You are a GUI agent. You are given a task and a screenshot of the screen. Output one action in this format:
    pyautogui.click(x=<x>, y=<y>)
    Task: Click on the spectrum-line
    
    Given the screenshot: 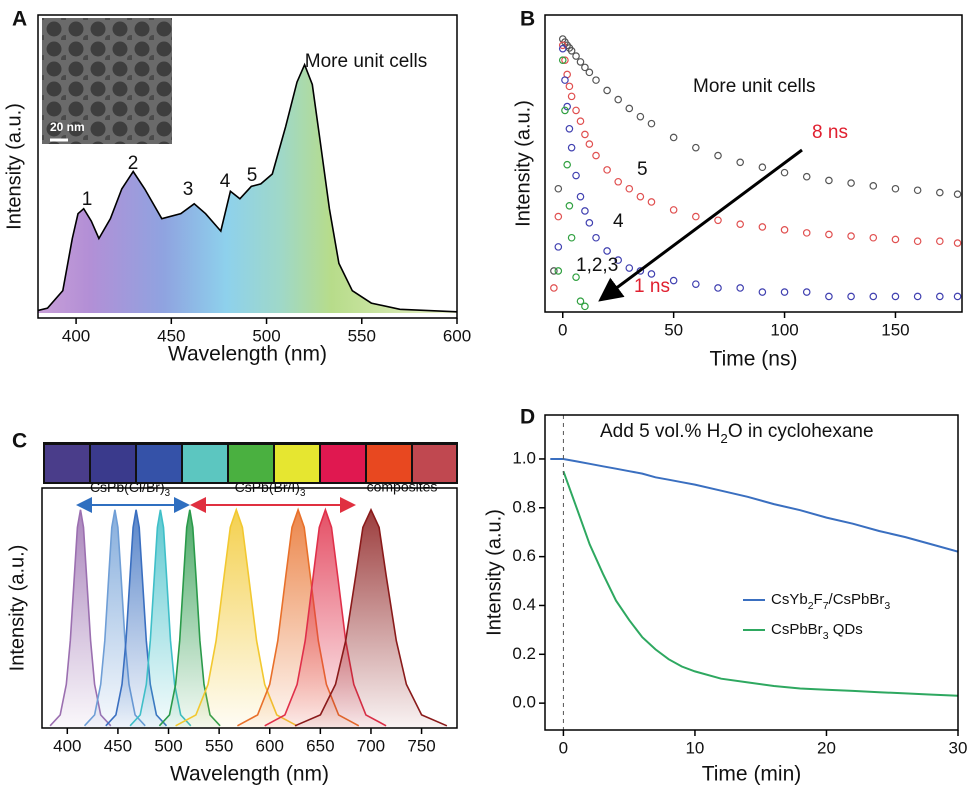 What is the action you would take?
    pyautogui.click(x=371, y=617)
    